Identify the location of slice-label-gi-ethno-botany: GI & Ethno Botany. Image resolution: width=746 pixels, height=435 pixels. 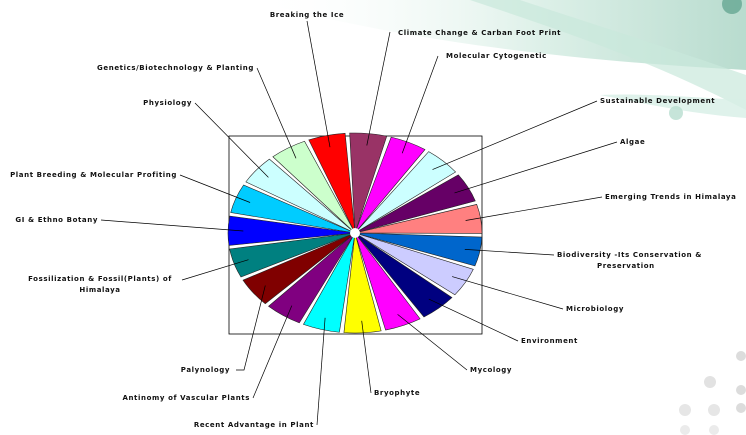
(56, 220).